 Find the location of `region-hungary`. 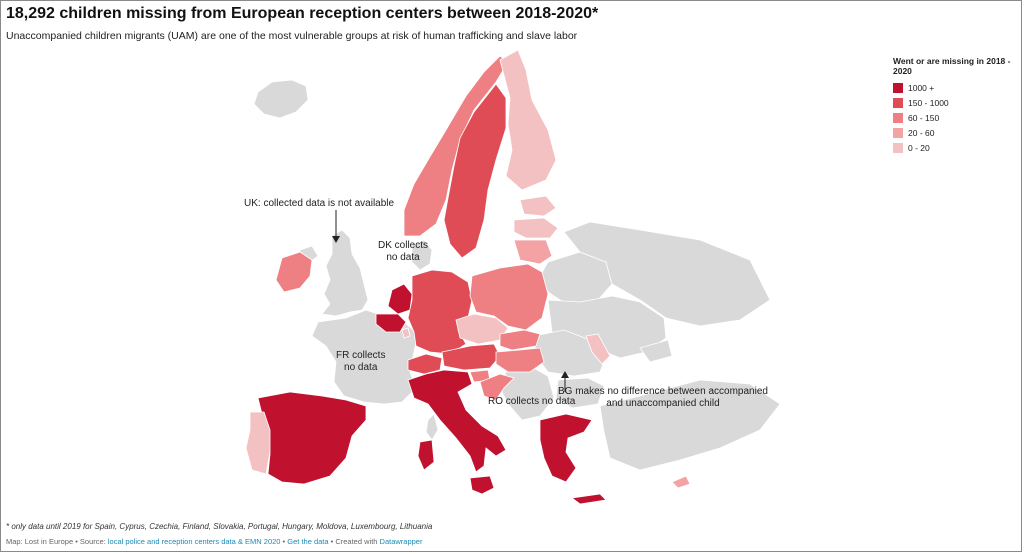

region-hungary is located at coordinates (520, 360).